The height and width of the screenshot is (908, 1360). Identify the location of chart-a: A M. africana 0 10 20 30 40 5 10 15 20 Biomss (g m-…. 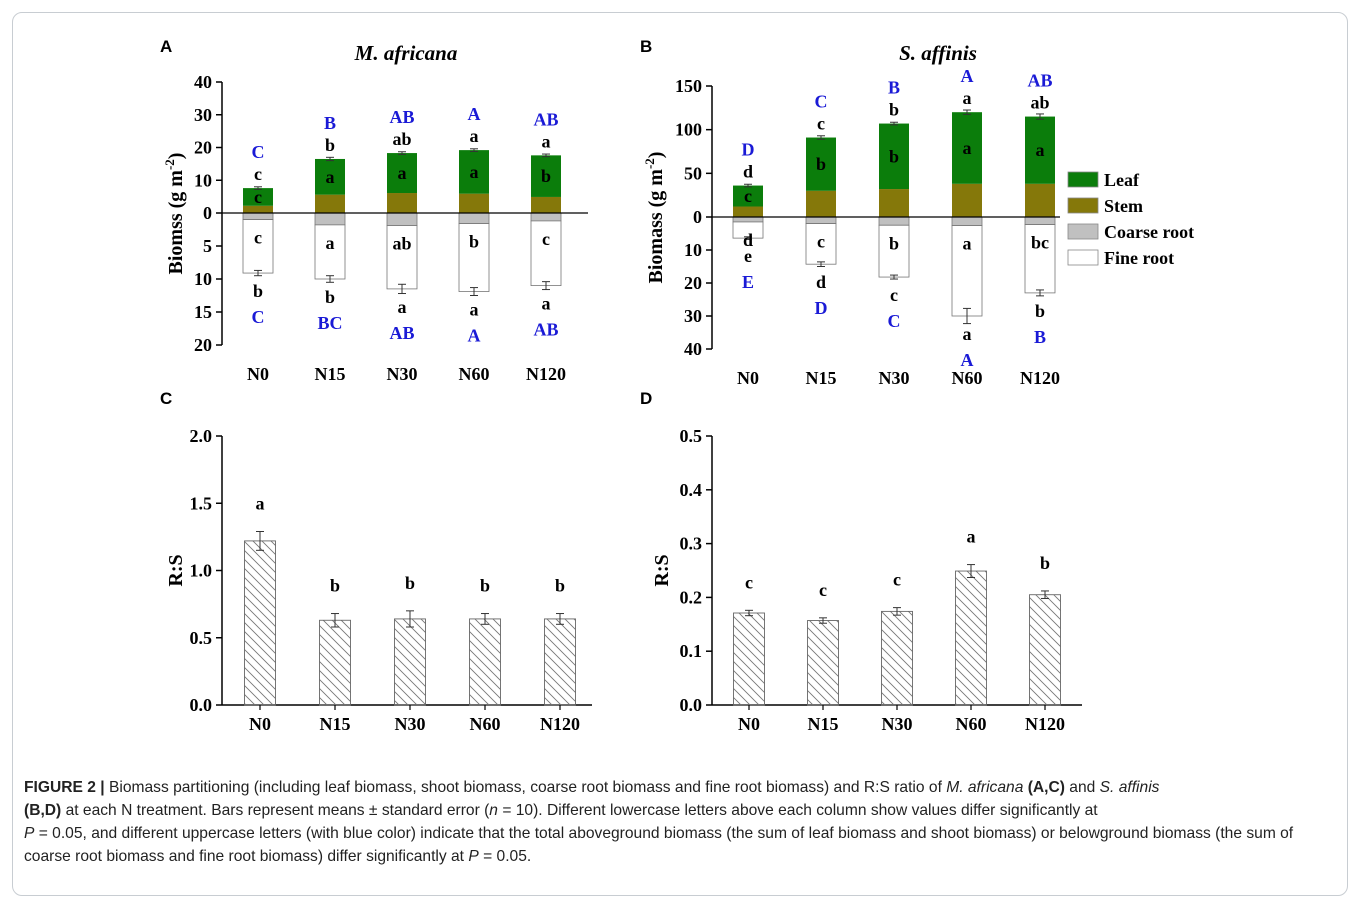
(374, 210).